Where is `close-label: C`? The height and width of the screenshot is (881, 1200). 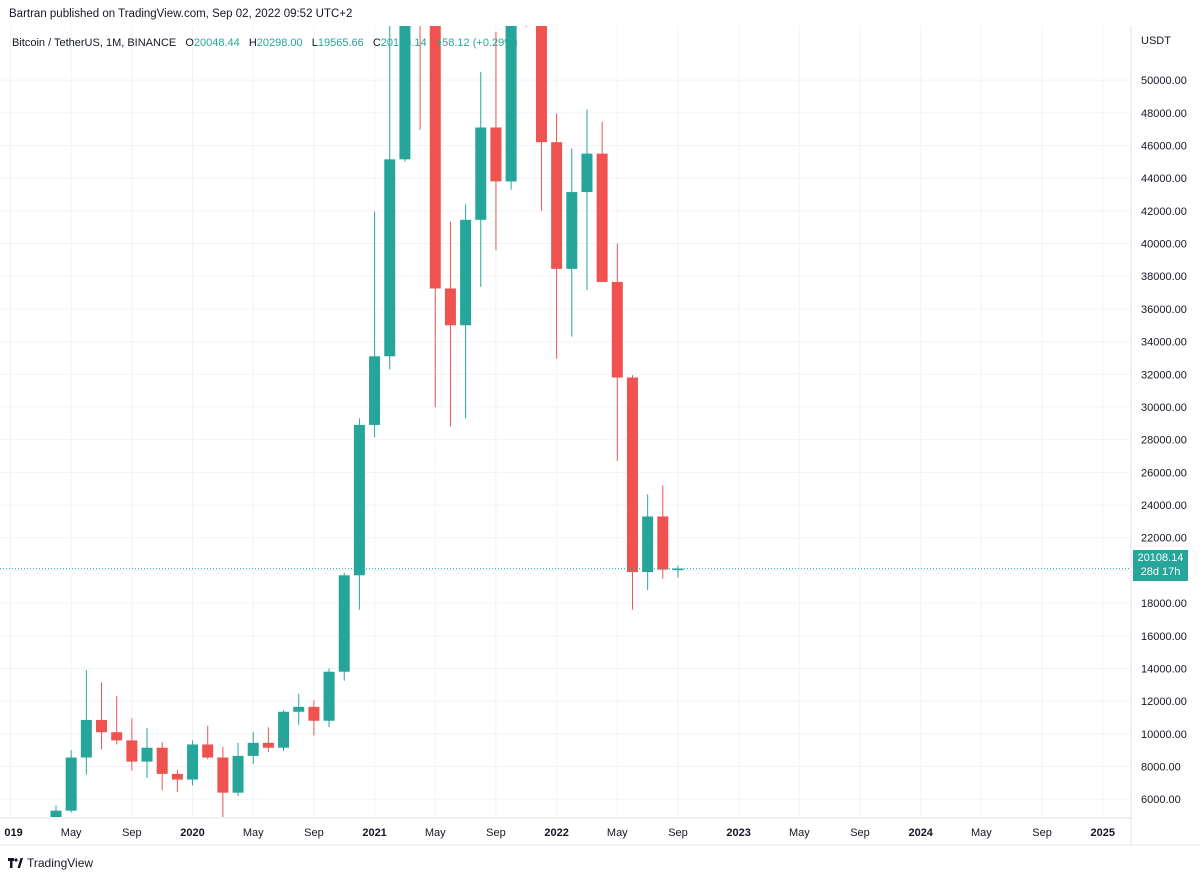 close-label: C is located at coordinates (376, 43).